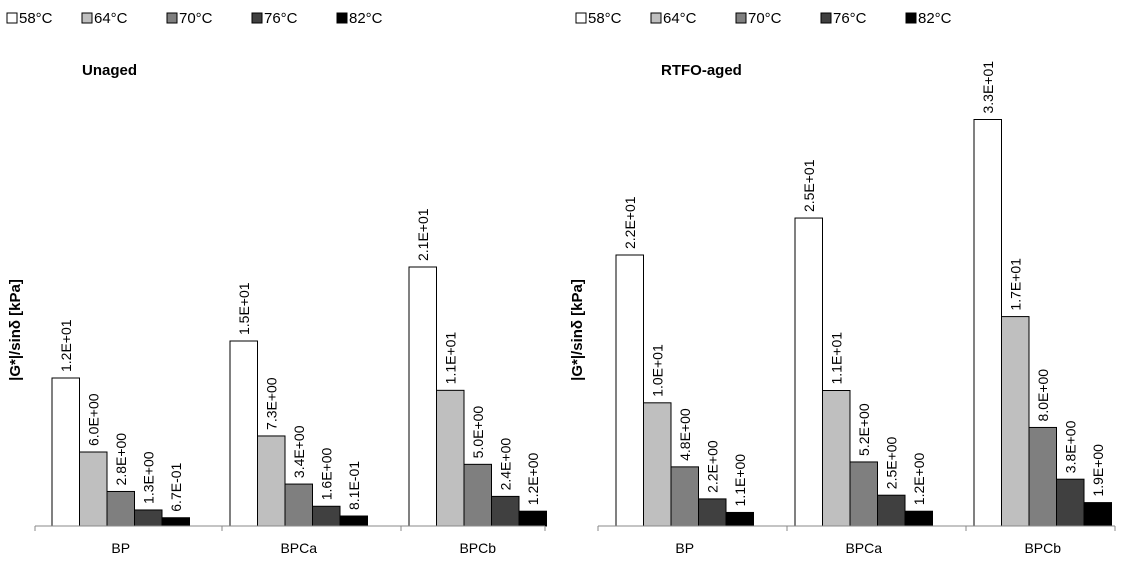 The height and width of the screenshot is (567, 1129). Describe the element at coordinates (244, 308) in the screenshot. I see `data-label: 1.5E+01` at that location.